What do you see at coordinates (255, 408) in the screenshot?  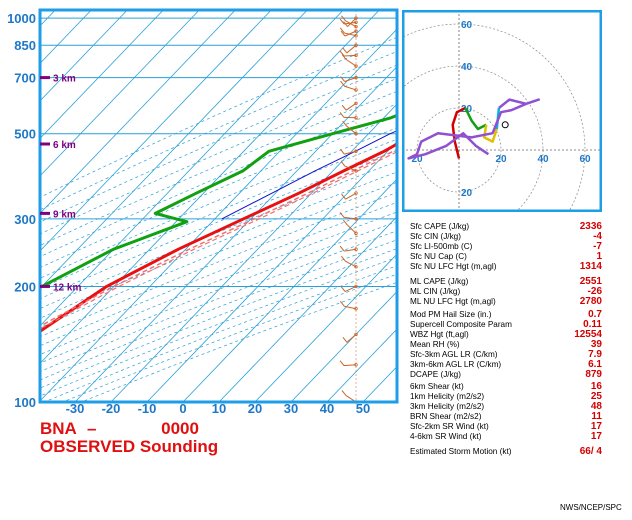 I see `temperature-tick-label: 20` at bounding box center [255, 408].